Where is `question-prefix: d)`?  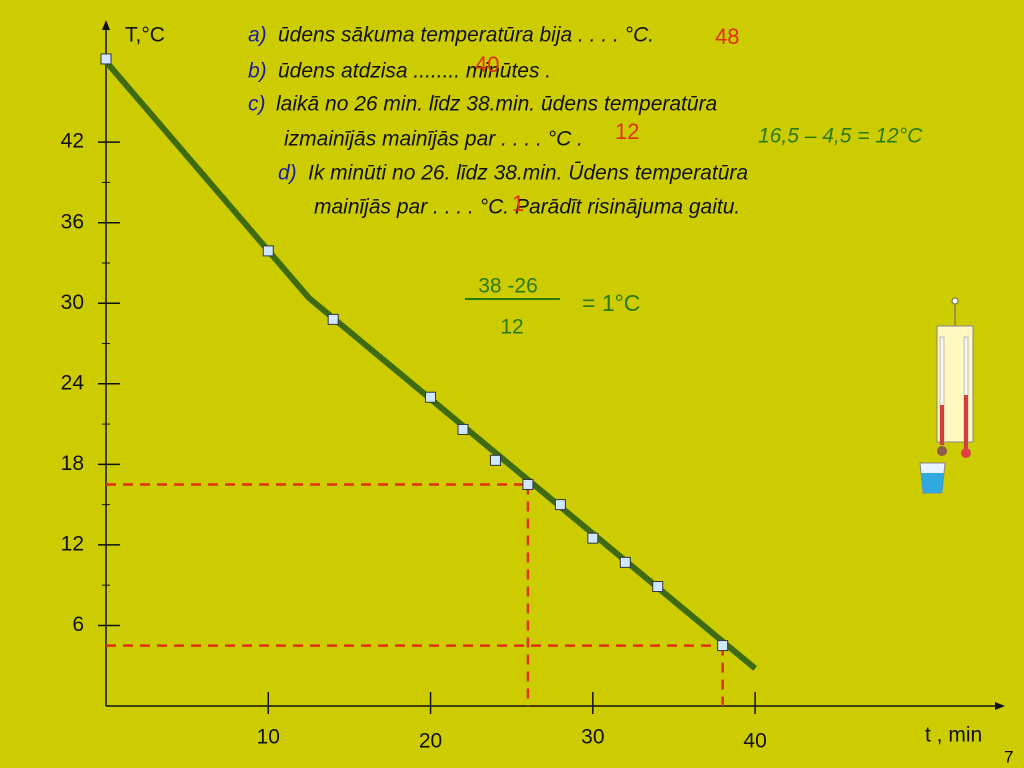
question-prefix: d) is located at coordinates (287, 173).